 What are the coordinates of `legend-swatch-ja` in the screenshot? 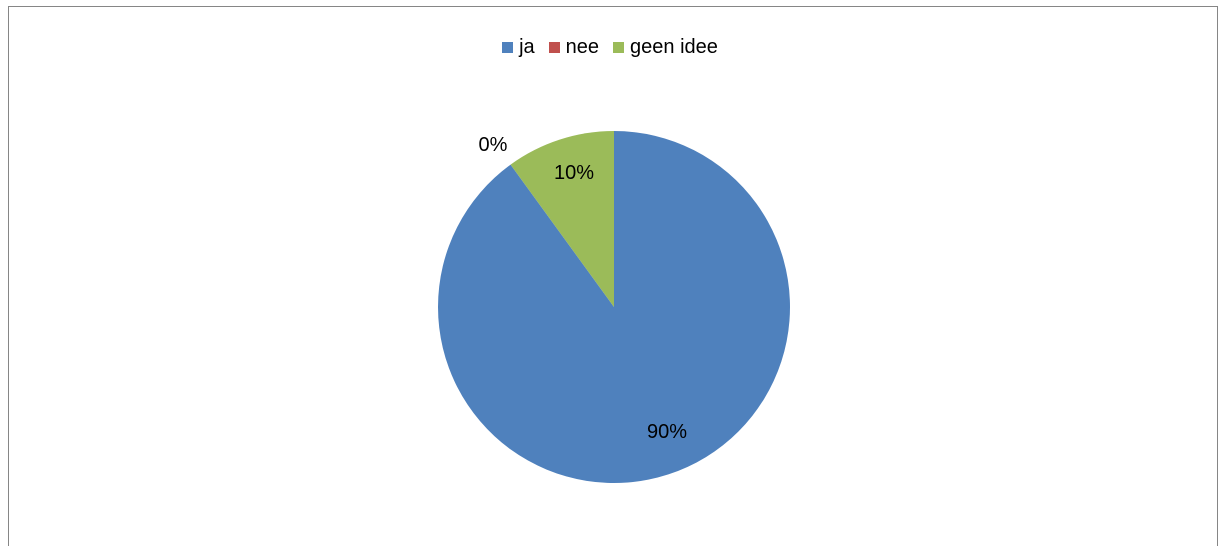 It's located at (508, 47).